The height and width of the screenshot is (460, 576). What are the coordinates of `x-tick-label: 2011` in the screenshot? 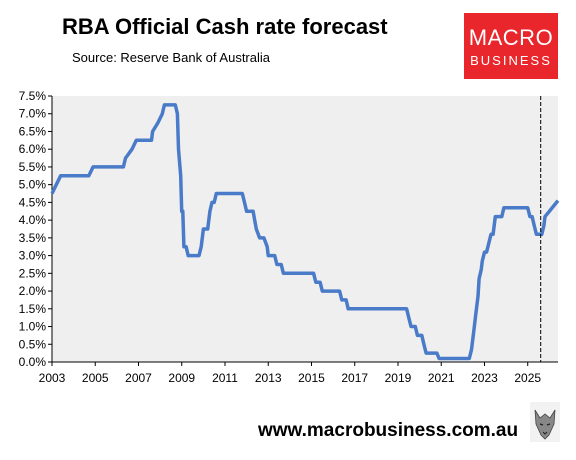 It's located at (225, 378).